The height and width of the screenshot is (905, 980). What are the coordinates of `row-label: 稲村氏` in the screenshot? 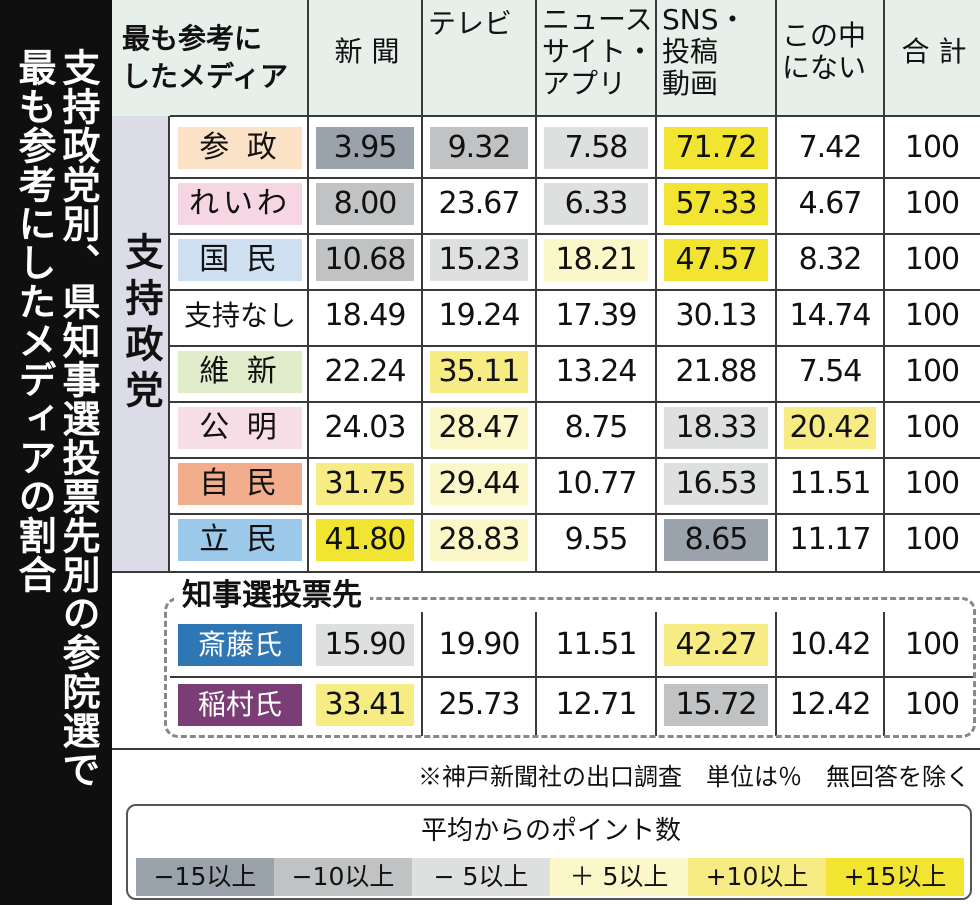 It's located at (240, 705).